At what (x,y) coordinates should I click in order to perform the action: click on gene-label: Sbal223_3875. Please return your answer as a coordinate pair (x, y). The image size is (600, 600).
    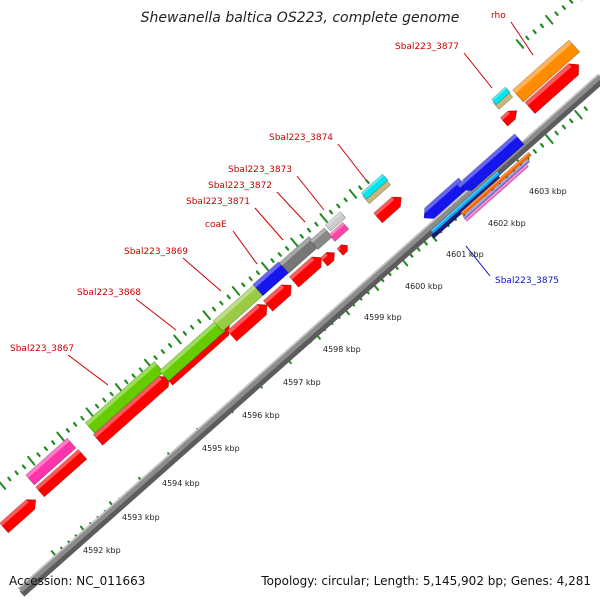
    Looking at the image, I should click on (527, 281).